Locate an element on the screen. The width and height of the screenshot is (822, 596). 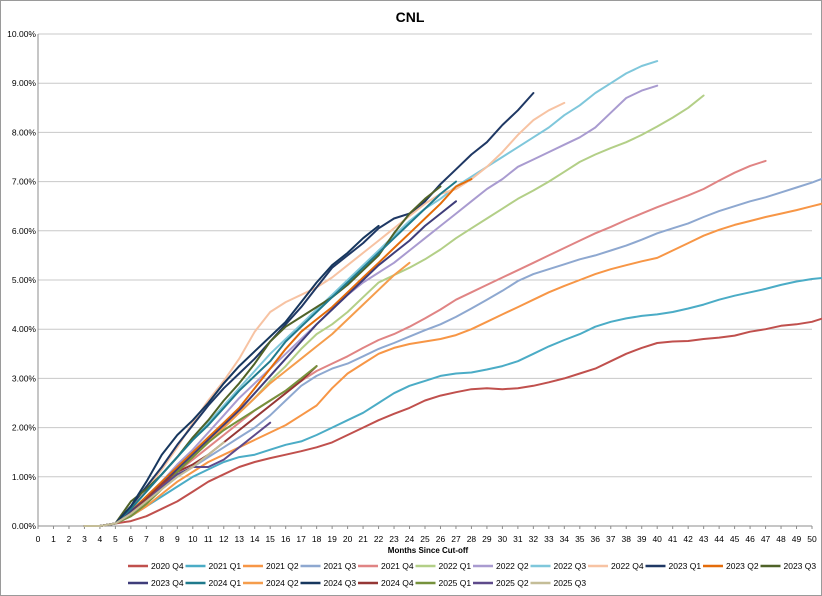
x-tick-label: 18 is located at coordinates (317, 539).